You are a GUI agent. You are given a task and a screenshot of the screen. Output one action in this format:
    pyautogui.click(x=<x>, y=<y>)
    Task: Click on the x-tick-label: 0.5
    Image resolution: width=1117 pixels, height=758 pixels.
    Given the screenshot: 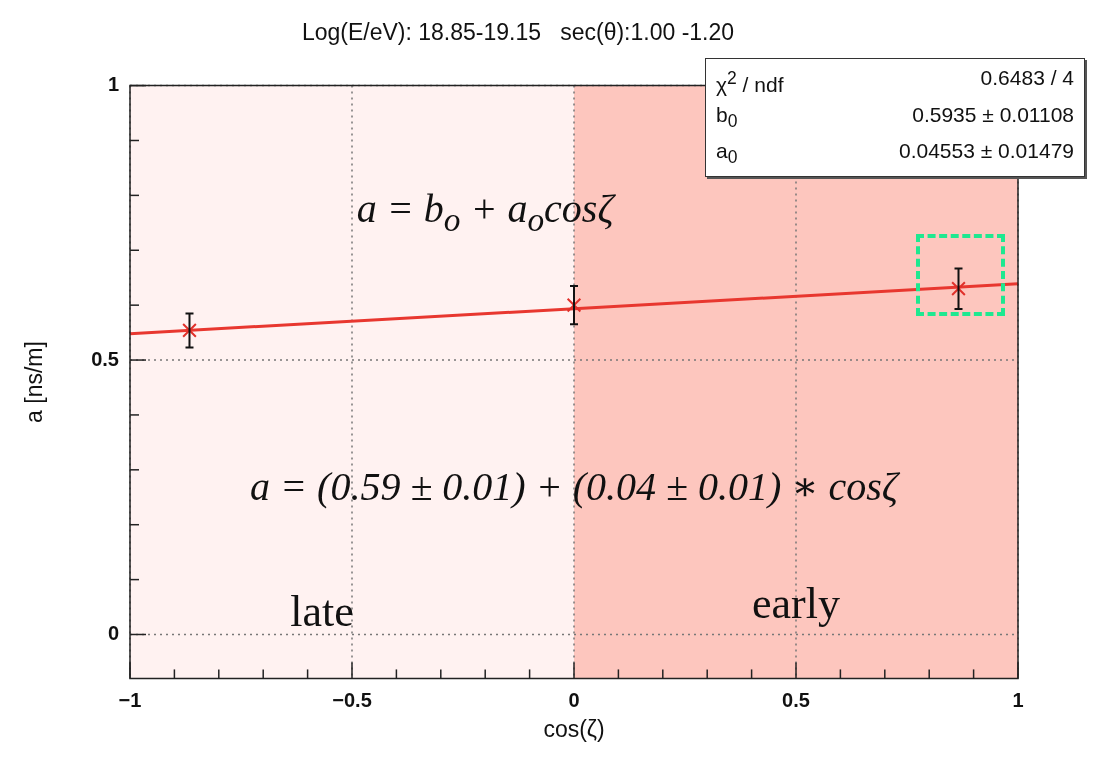 What is the action you would take?
    pyautogui.click(x=796, y=699)
    